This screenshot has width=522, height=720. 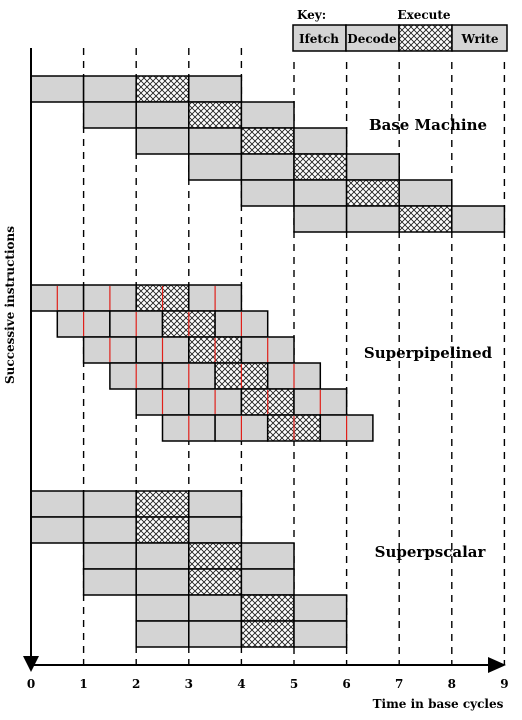 What do you see at coordinates (241, 684) in the screenshot?
I see `x-tick-label-4: 4` at bounding box center [241, 684].